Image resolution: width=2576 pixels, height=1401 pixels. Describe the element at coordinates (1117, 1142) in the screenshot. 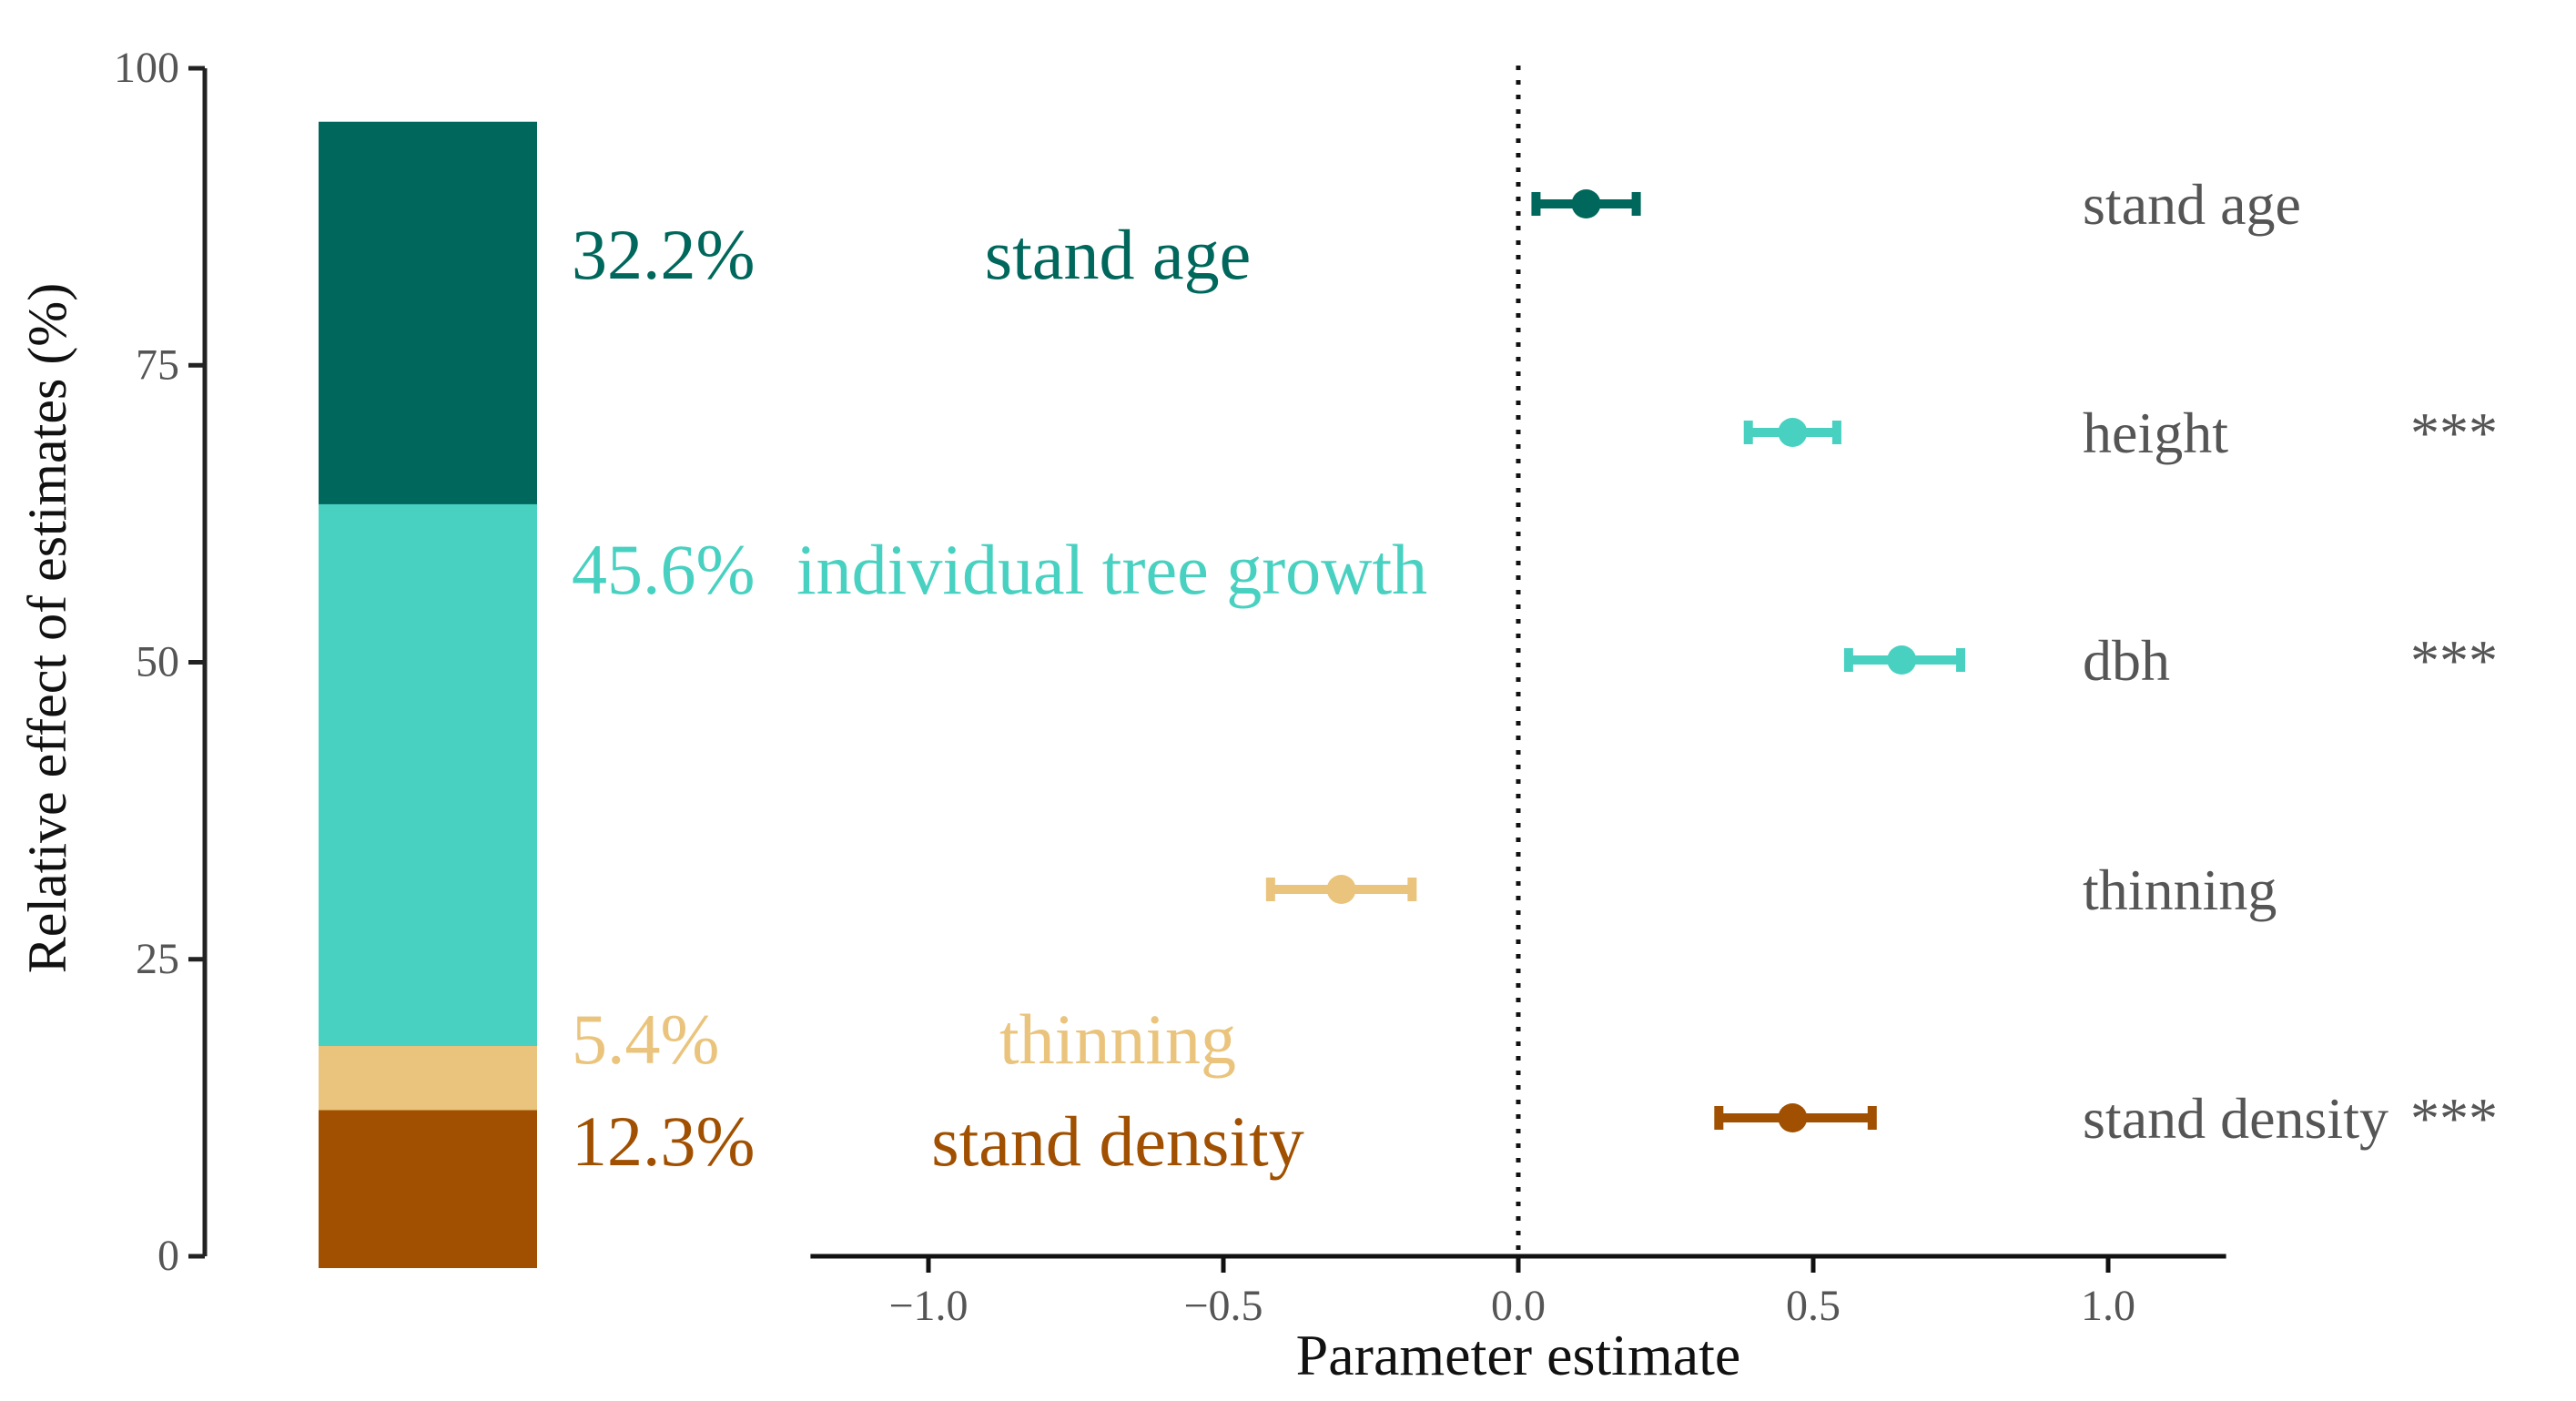

I see `segment-name-stand-density: stand density` at that location.